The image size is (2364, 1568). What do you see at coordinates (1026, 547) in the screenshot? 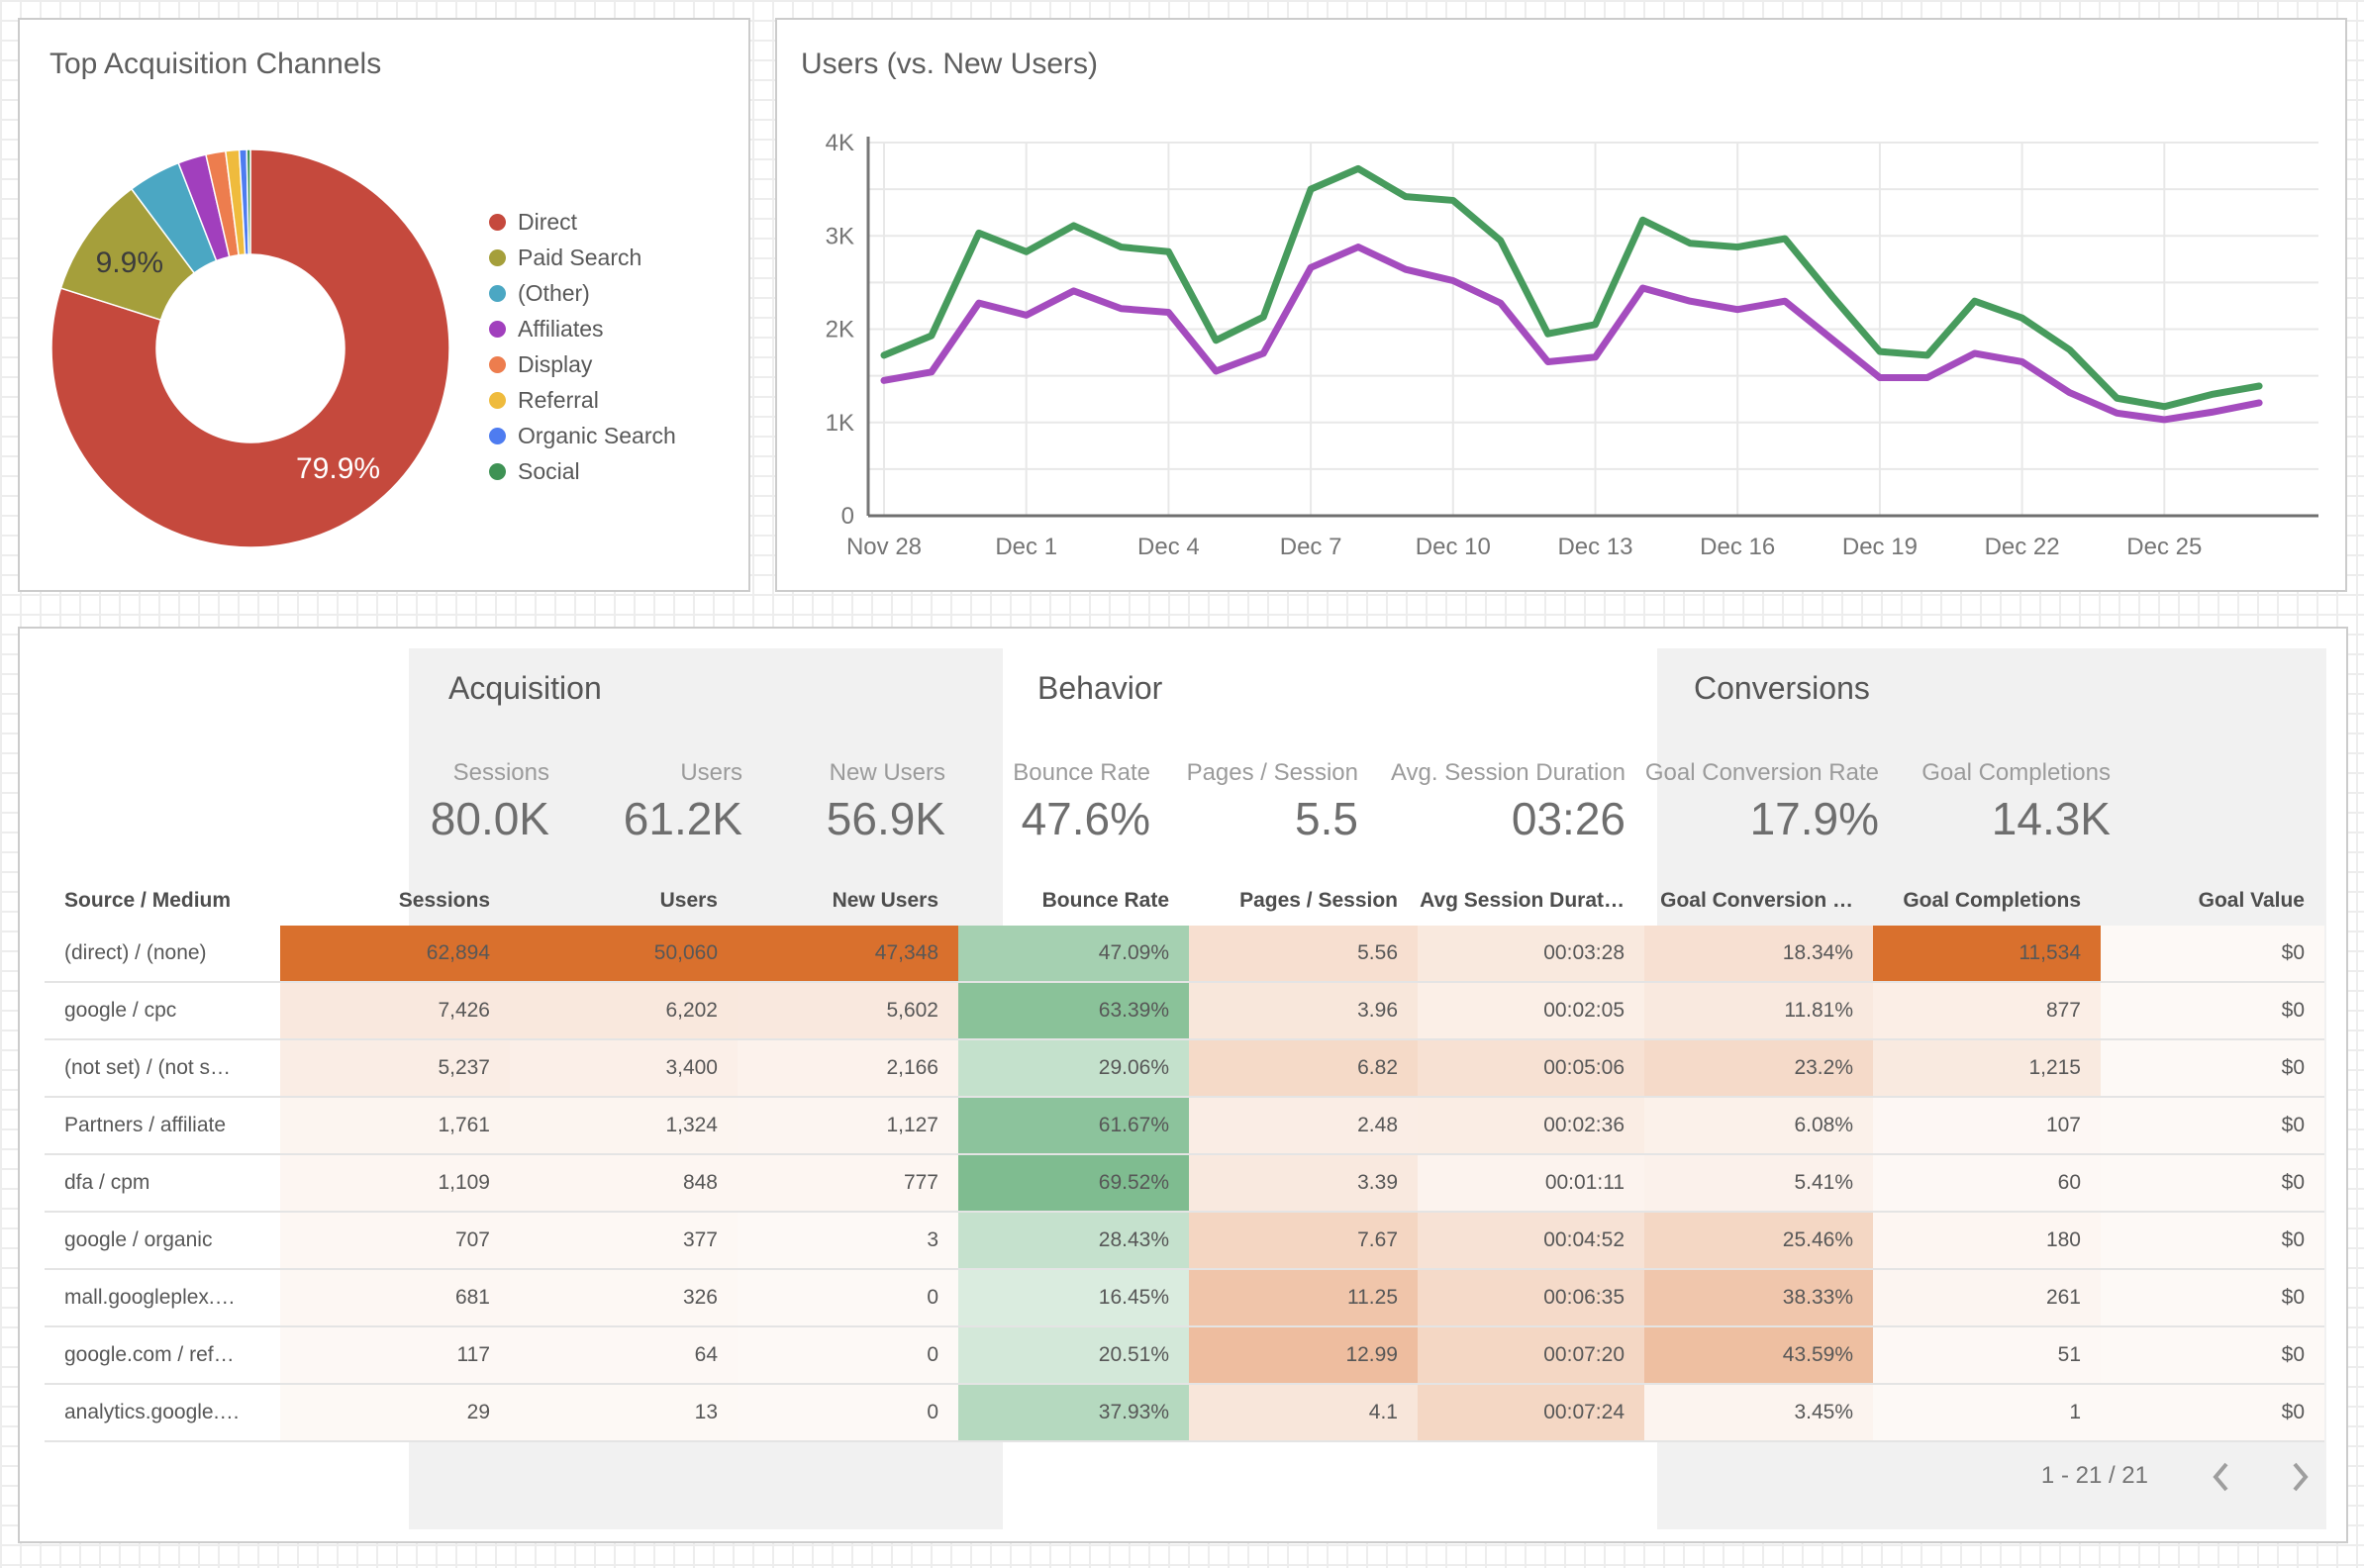
I see `x-axis-tick: Dec 1` at bounding box center [1026, 547].